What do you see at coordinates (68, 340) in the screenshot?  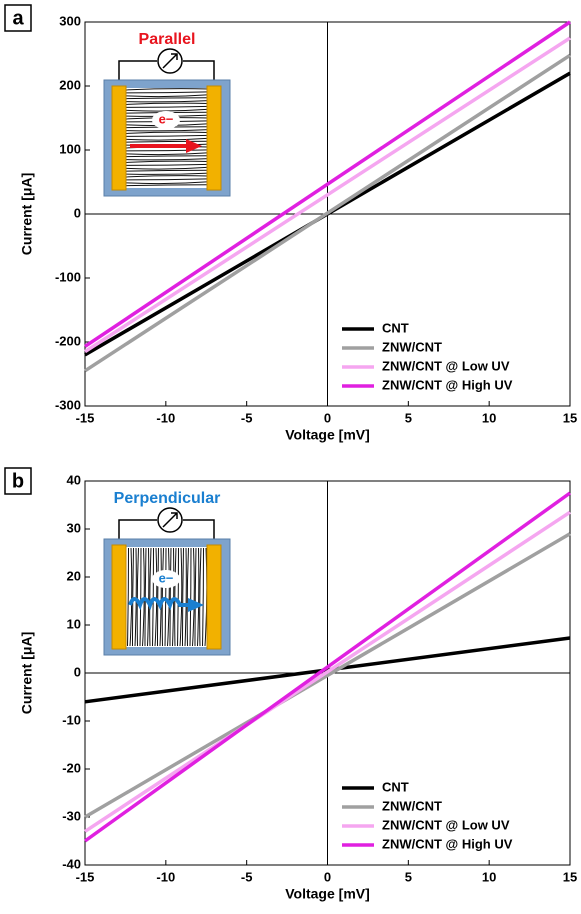 I see `y-tick-label: -200` at bounding box center [68, 340].